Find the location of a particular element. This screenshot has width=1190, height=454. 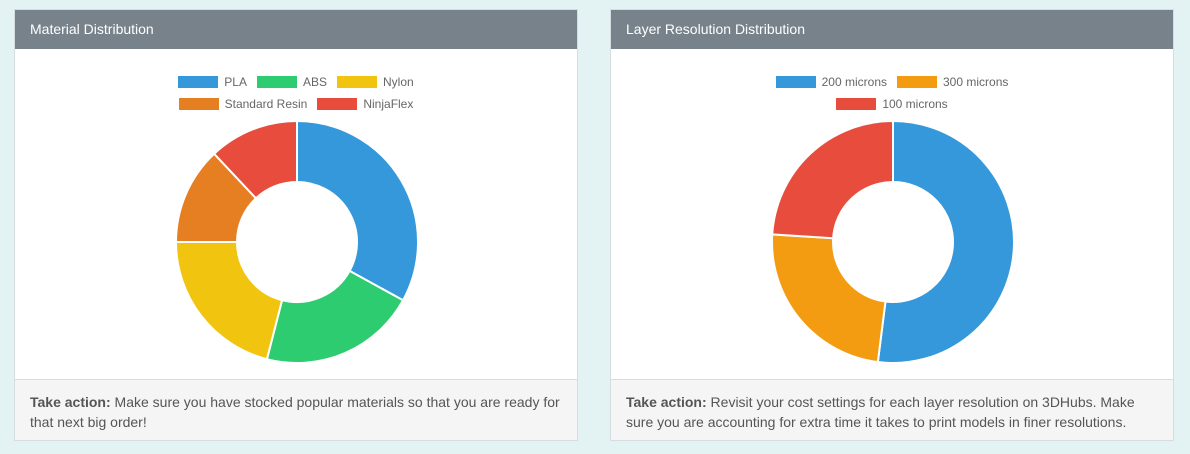

legend-label: ABS is located at coordinates (314, 82).